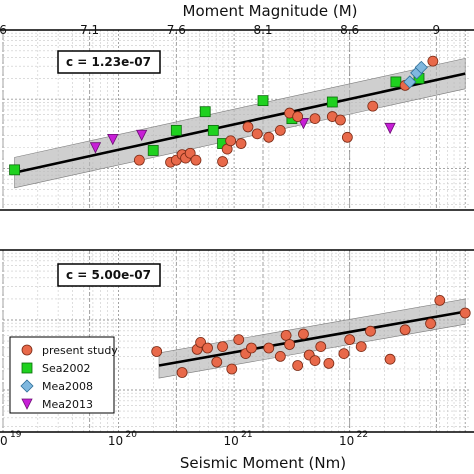  Describe the element at coordinates (176, 30) in the screenshot. I see `top-tick-label: 7.6` at that location.